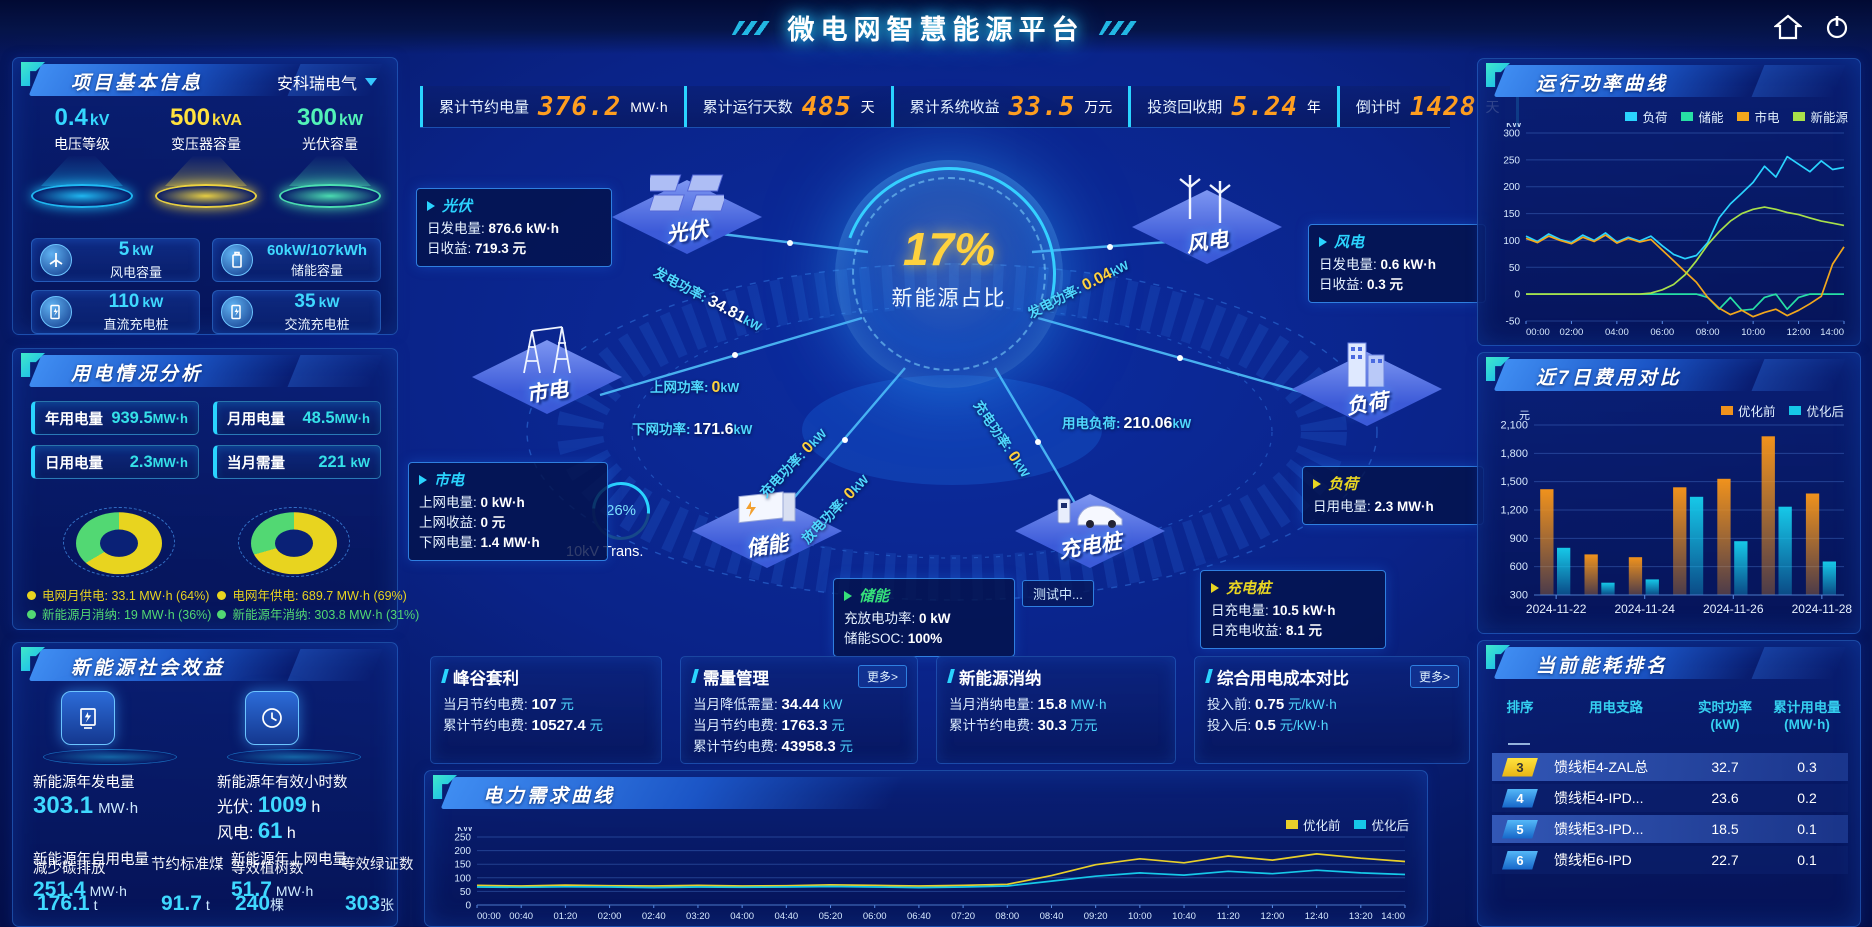 Image resolution: width=1872 pixels, height=927 pixels. Describe the element at coordinates (1662, 332) in the screenshot. I see `svg-text: 06:00` at that location.